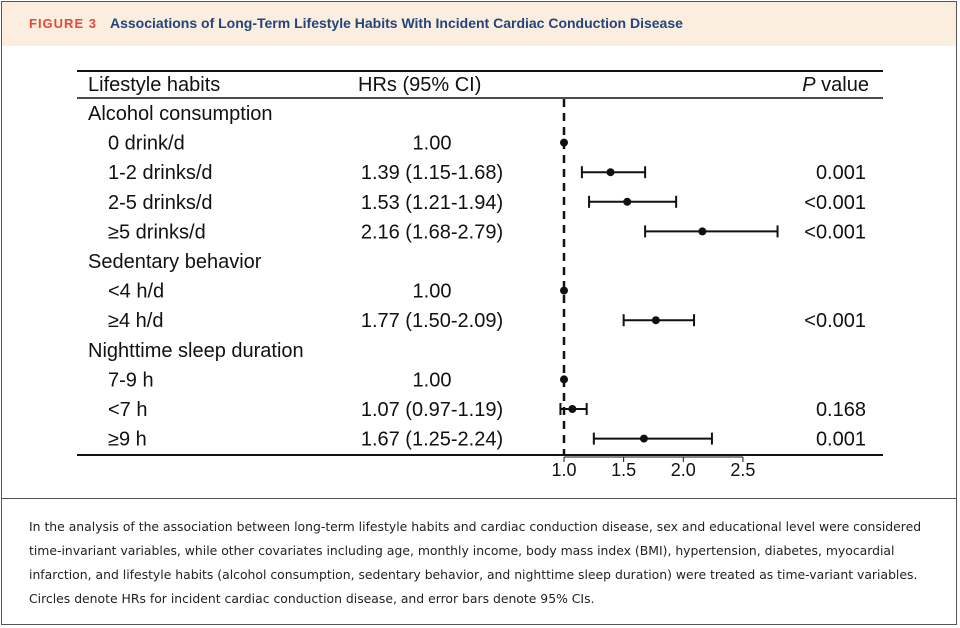 The width and height of the screenshot is (960, 628). I want to click on row-label: <7 h, so click(127, 410).